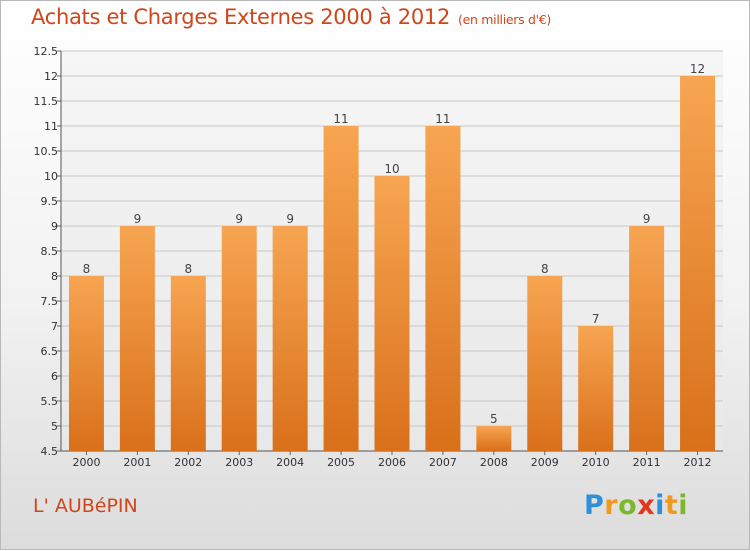 This screenshot has width=750, height=551. What do you see at coordinates (50, 201) in the screenshot?
I see `y-tick-label: 9.5` at bounding box center [50, 201].